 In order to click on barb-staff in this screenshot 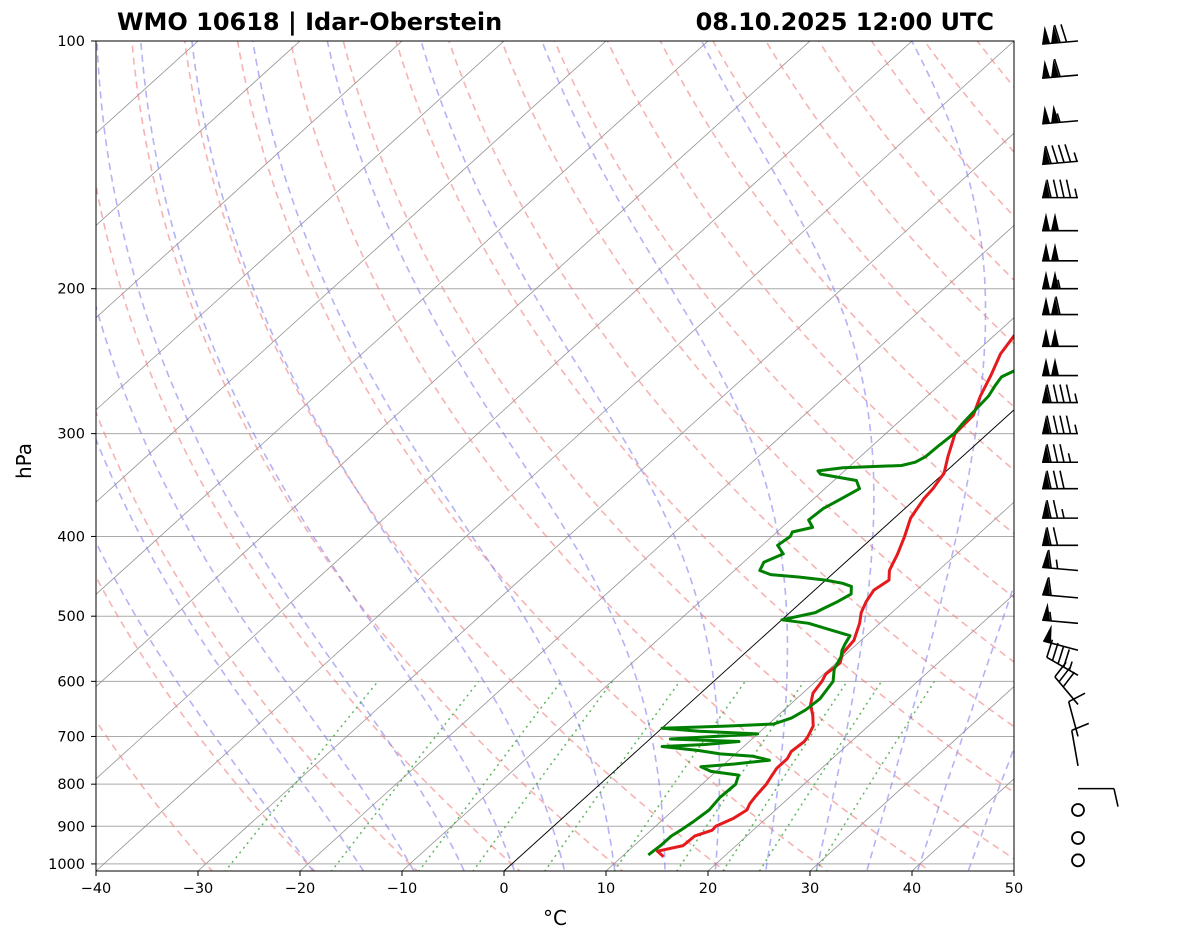, I will do `click(1061, 646)`.